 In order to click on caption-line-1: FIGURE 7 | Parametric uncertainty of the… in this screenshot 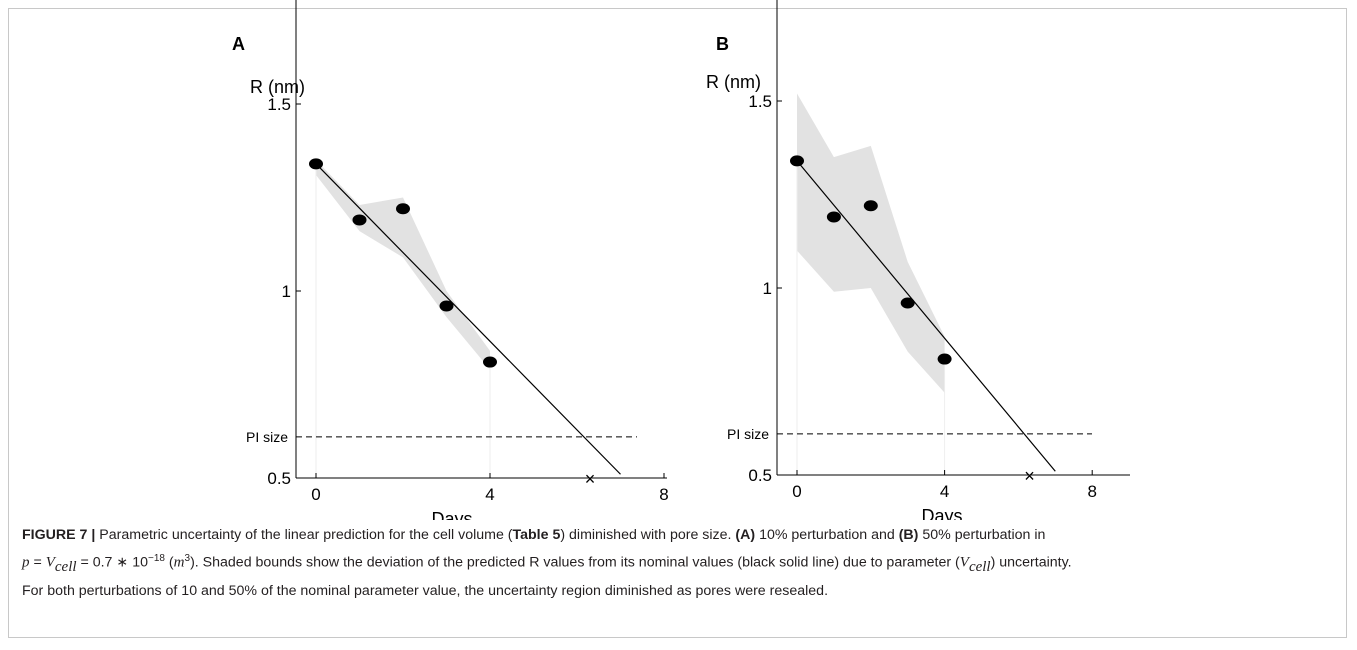, I will do `click(677, 535)`.